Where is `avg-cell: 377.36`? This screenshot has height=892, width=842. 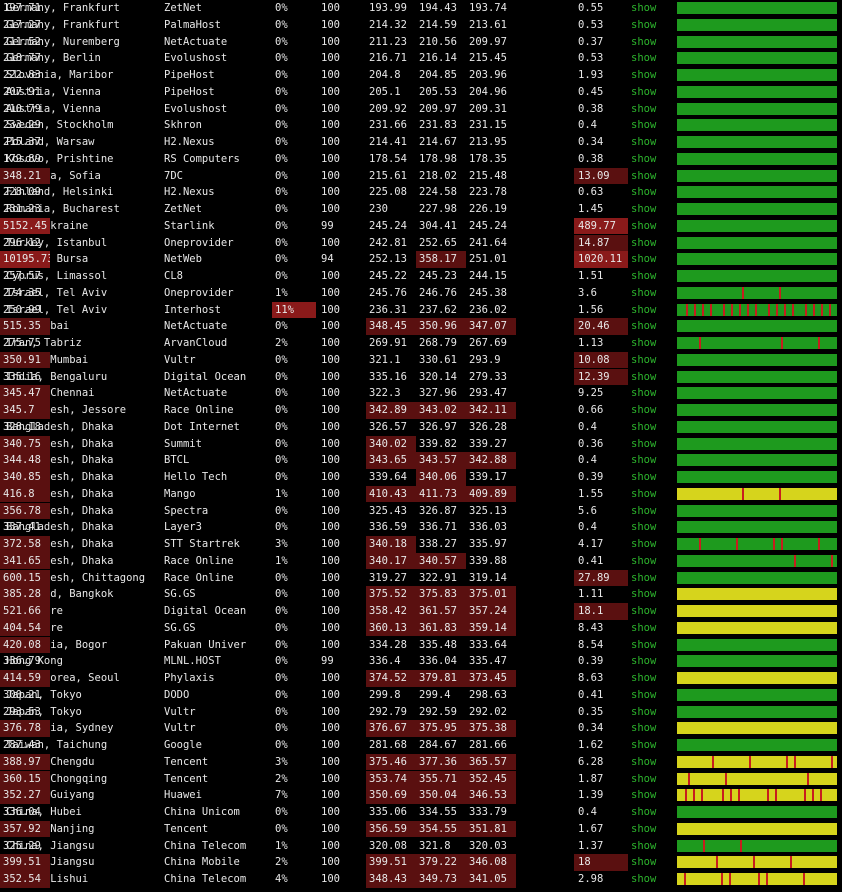
avg-cell: 377.36 is located at coordinates (441, 762).